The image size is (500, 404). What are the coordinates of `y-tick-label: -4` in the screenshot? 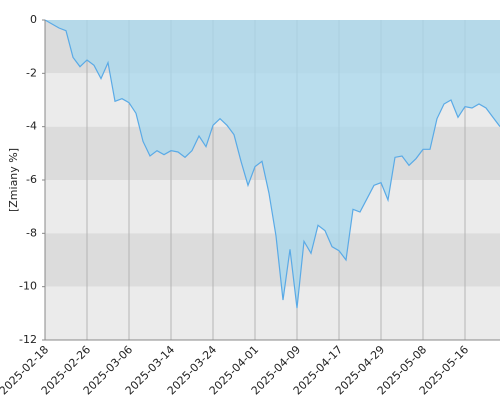 It's located at (31, 126).